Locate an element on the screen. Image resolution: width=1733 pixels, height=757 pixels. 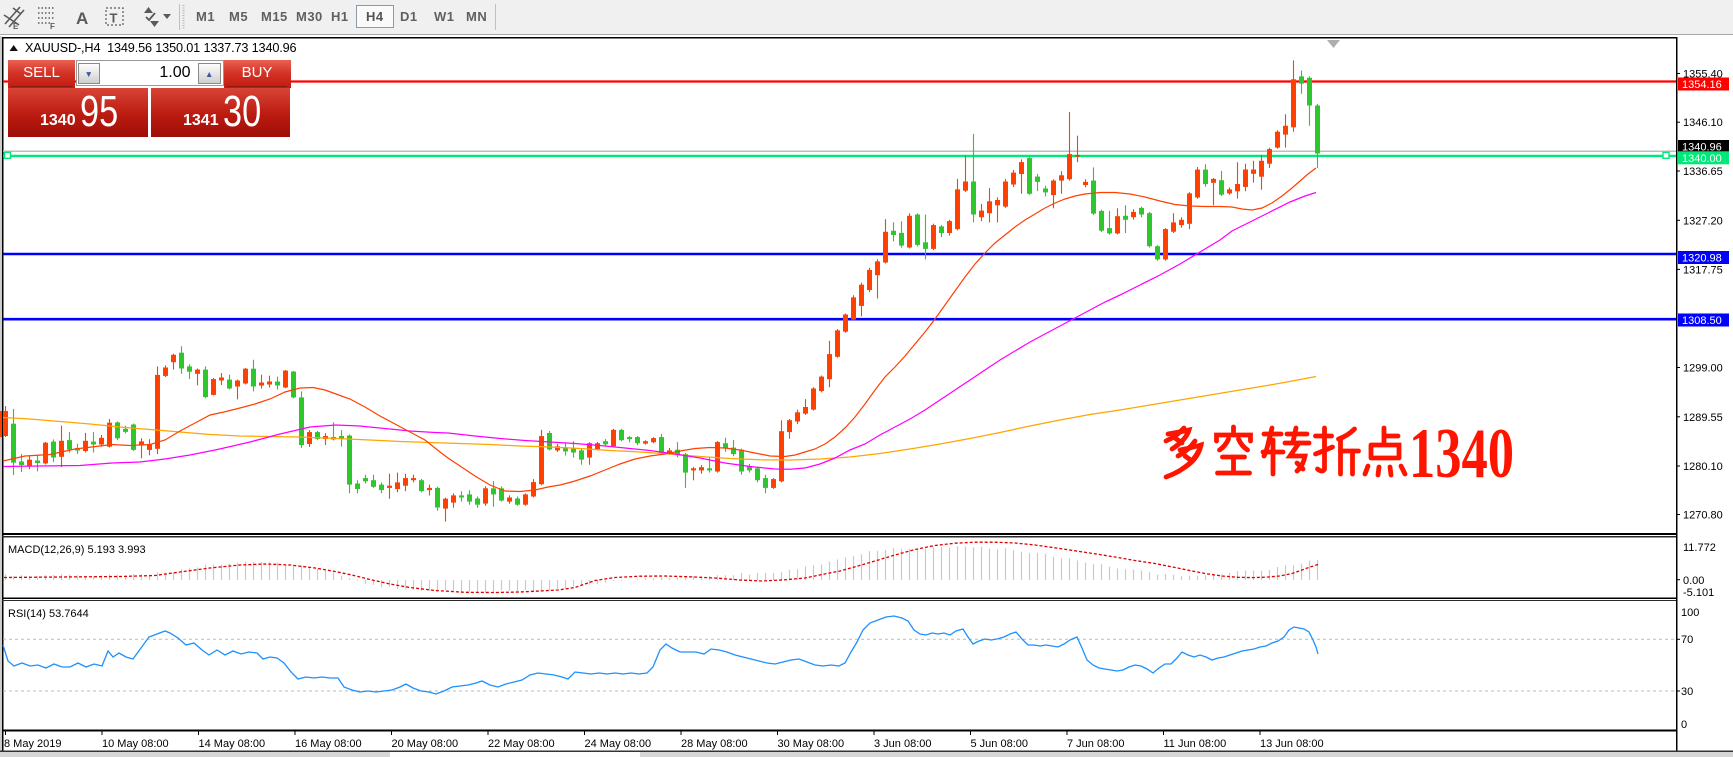
svg-text: 30 is located at coordinates (1687, 692).